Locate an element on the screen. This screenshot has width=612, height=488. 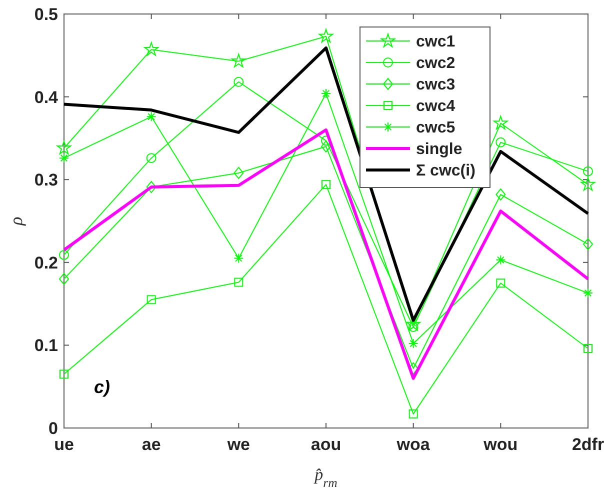
y-tick-label: 0.1 is located at coordinates (46, 346).